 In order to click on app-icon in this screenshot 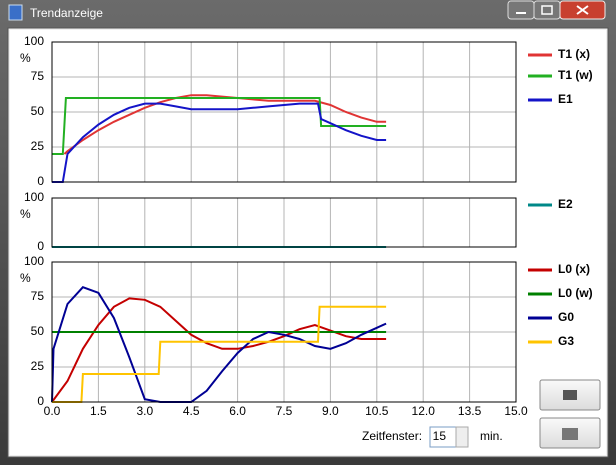, I will do `click(15, 12)`.